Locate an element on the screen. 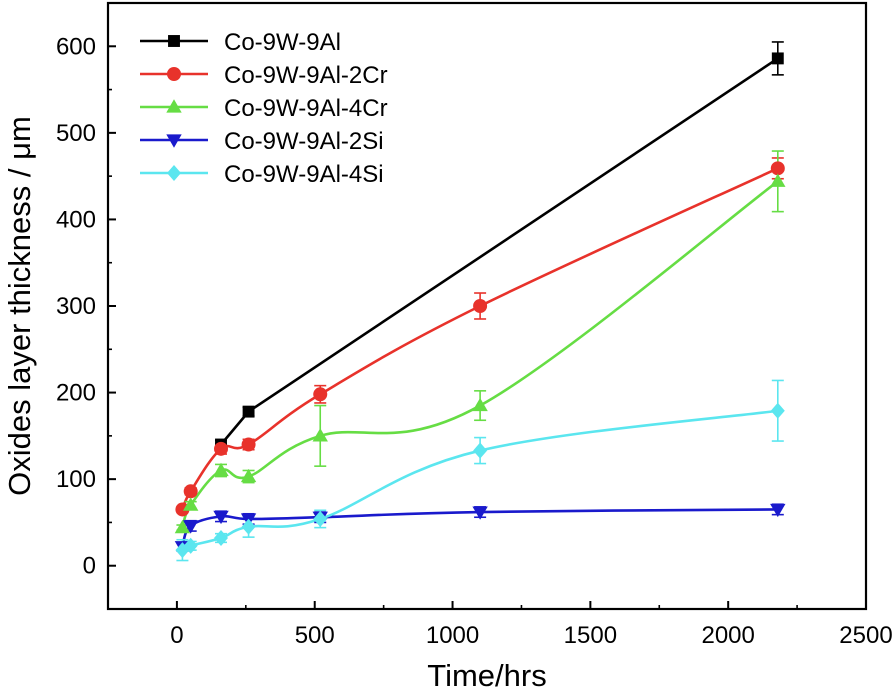  x-axis-ticks: 0 500 1000 1500 2000 2500 is located at coordinates (531, 625).